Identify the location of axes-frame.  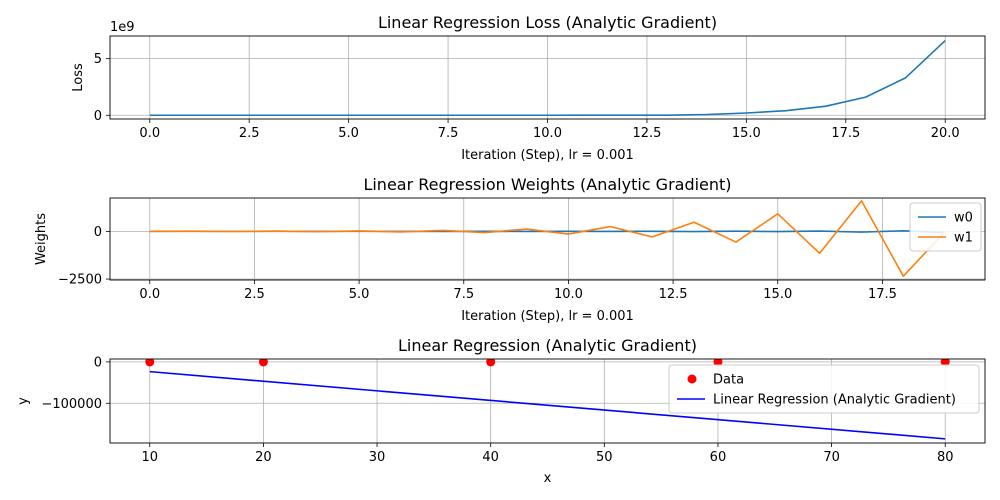
(547, 239).